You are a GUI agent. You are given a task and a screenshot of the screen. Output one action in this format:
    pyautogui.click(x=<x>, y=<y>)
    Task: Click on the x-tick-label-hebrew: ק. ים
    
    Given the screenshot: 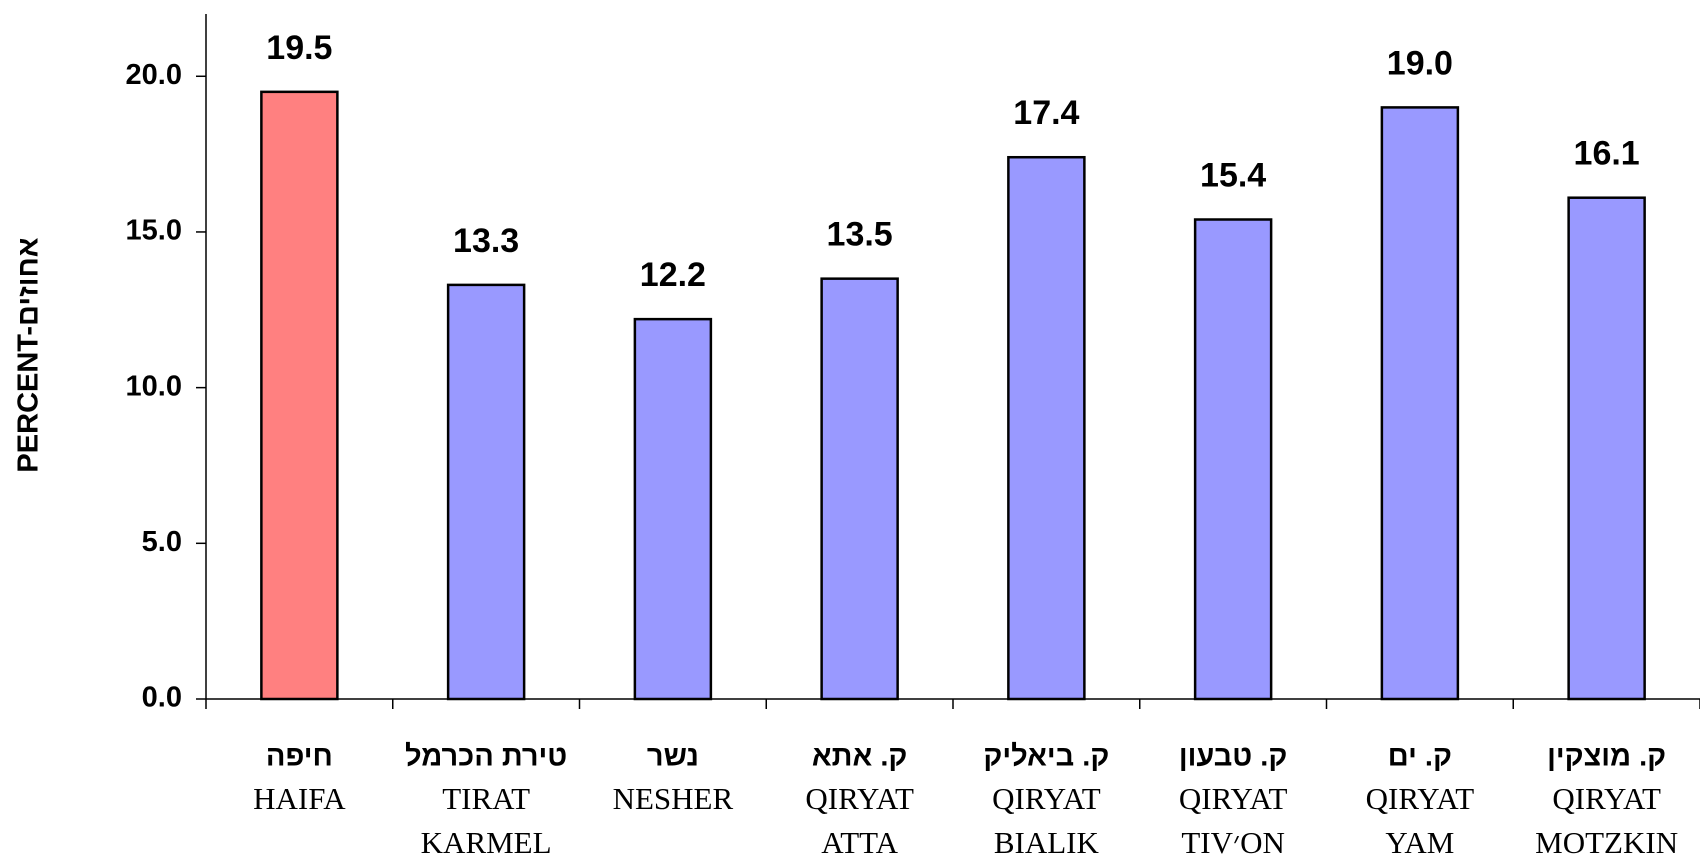 What is the action you would take?
    pyautogui.click(x=1420, y=757)
    